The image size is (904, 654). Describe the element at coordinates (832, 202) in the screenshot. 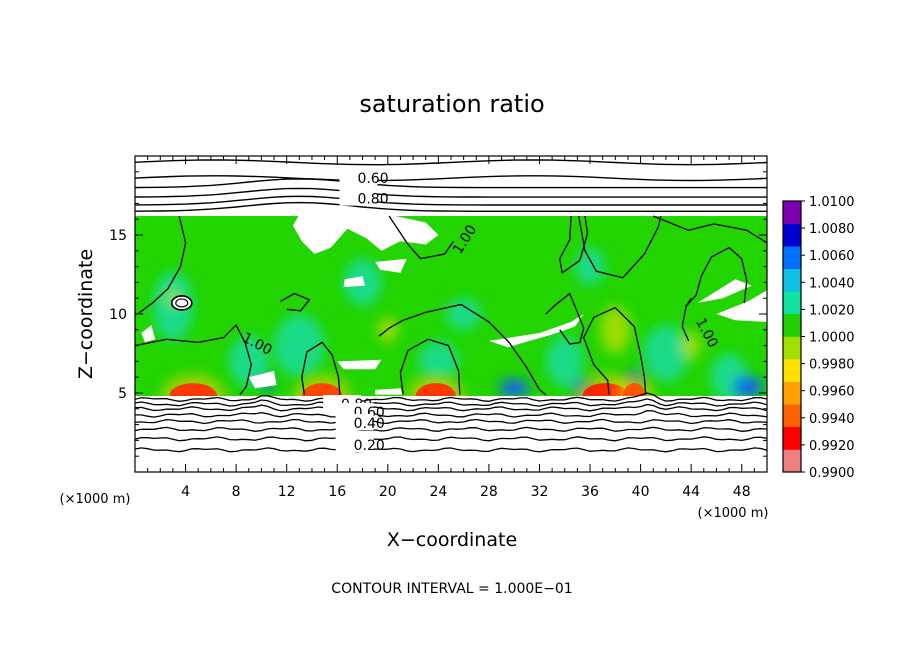

I see `colorbar-tick-label-0: 1.0100` at that location.